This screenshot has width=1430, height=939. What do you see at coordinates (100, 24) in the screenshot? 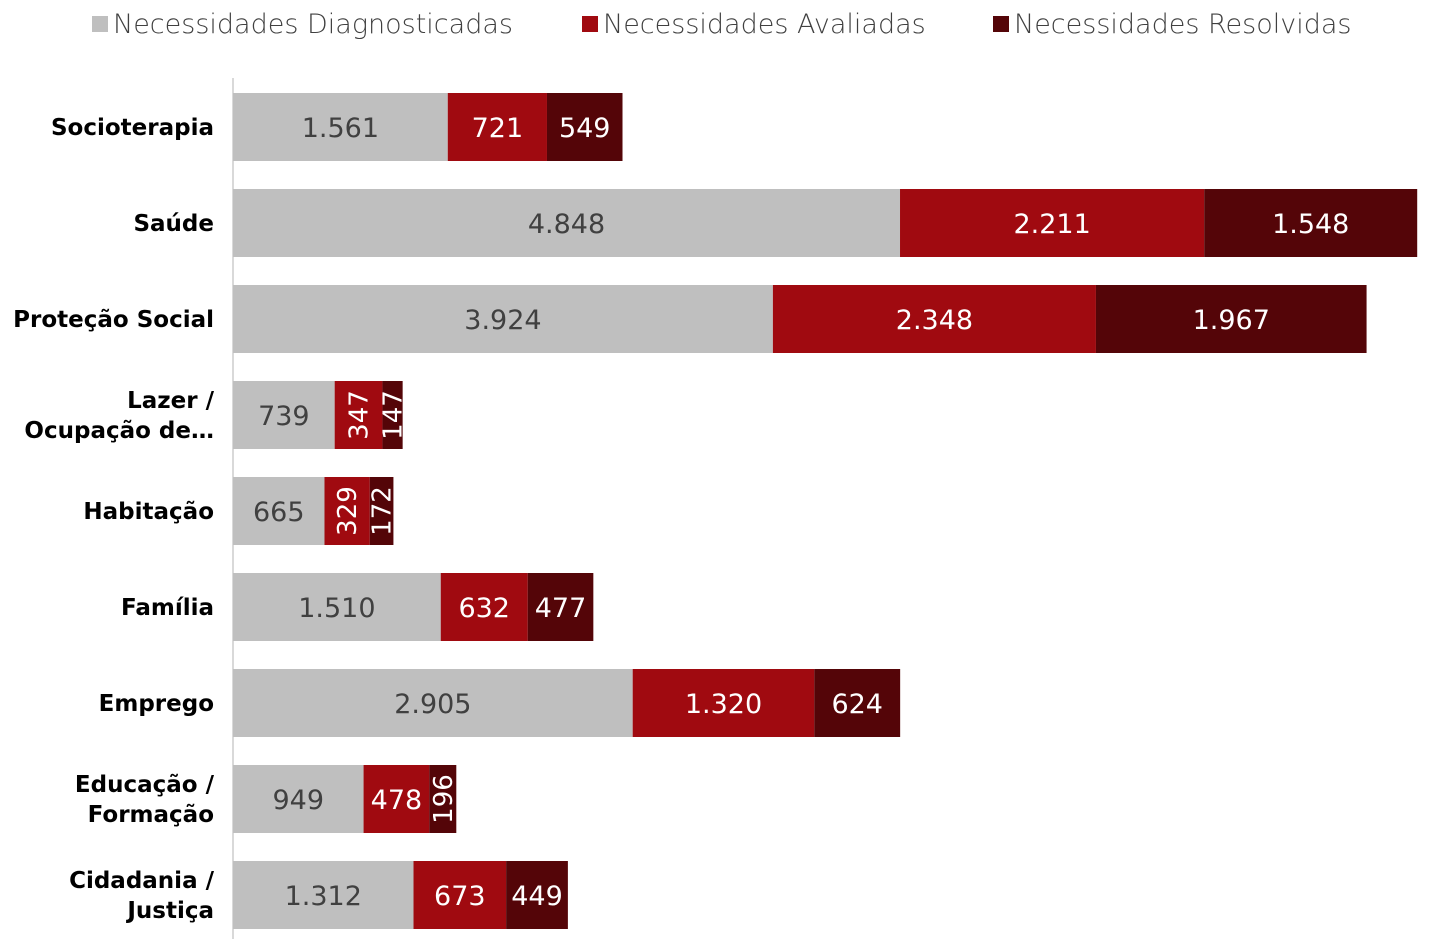
I see `legend-swatch-diagnosticadas` at bounding box center [100, 24].